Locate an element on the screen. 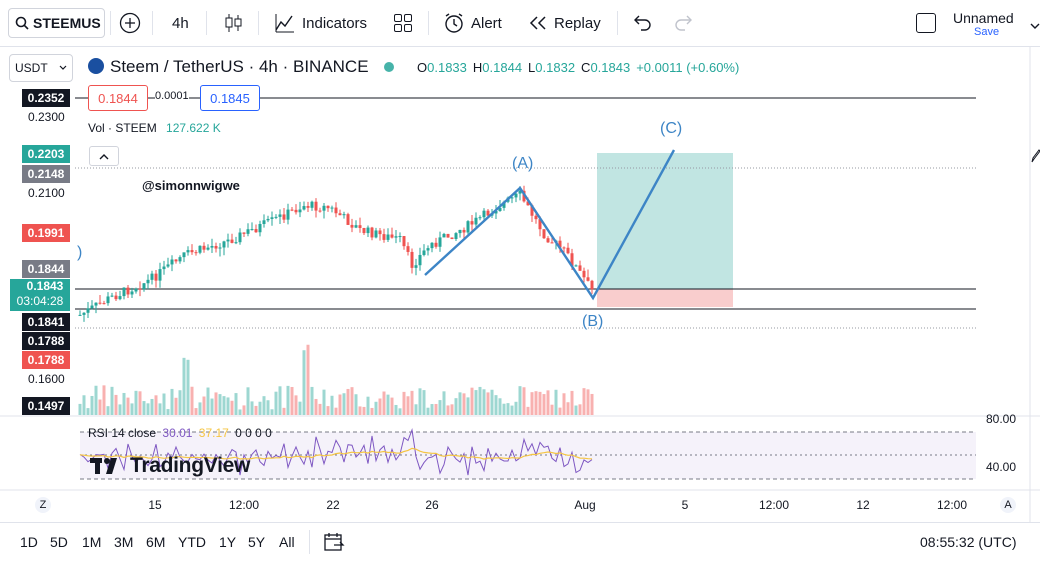  rsi-legend: RSI 14 close 30.01 37.17 0 0 0 0 is located at coordinates (180, 433).